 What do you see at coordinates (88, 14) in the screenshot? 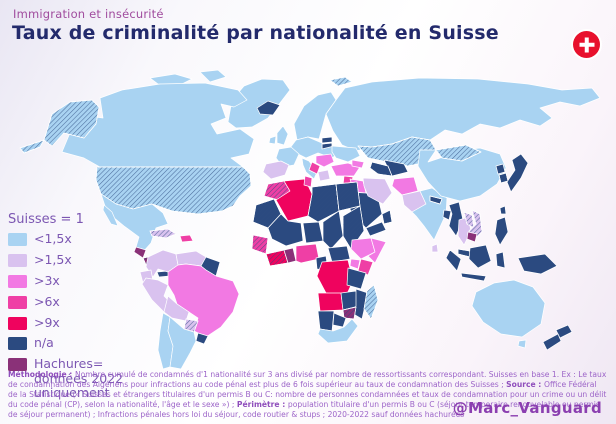
I see `kicker: Immigration et insécurité` at bounding box center [88, 14].